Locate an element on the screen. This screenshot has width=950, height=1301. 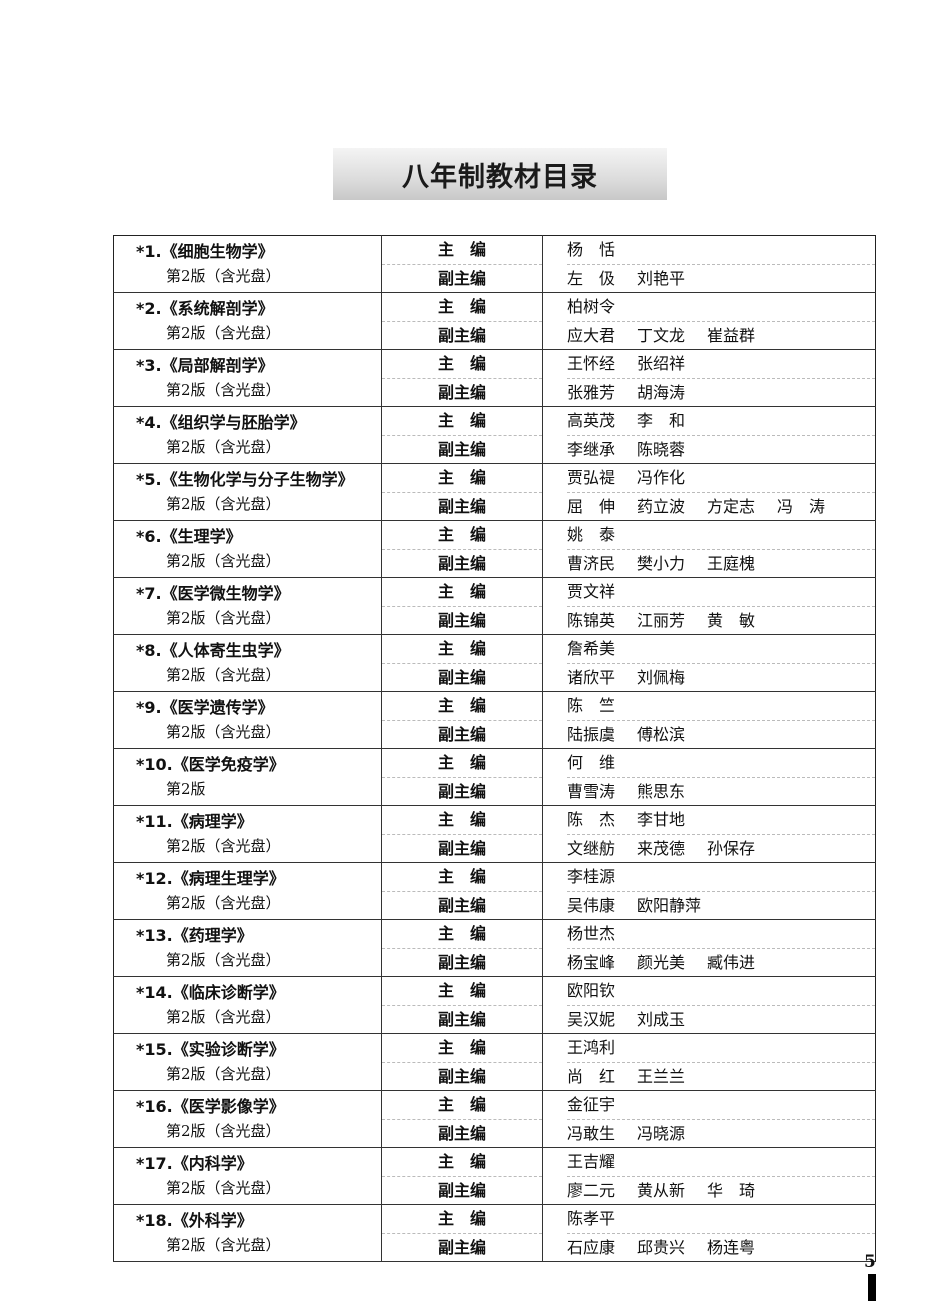
editor-name: 曹雪涛 is located at coordinates (591, 791).